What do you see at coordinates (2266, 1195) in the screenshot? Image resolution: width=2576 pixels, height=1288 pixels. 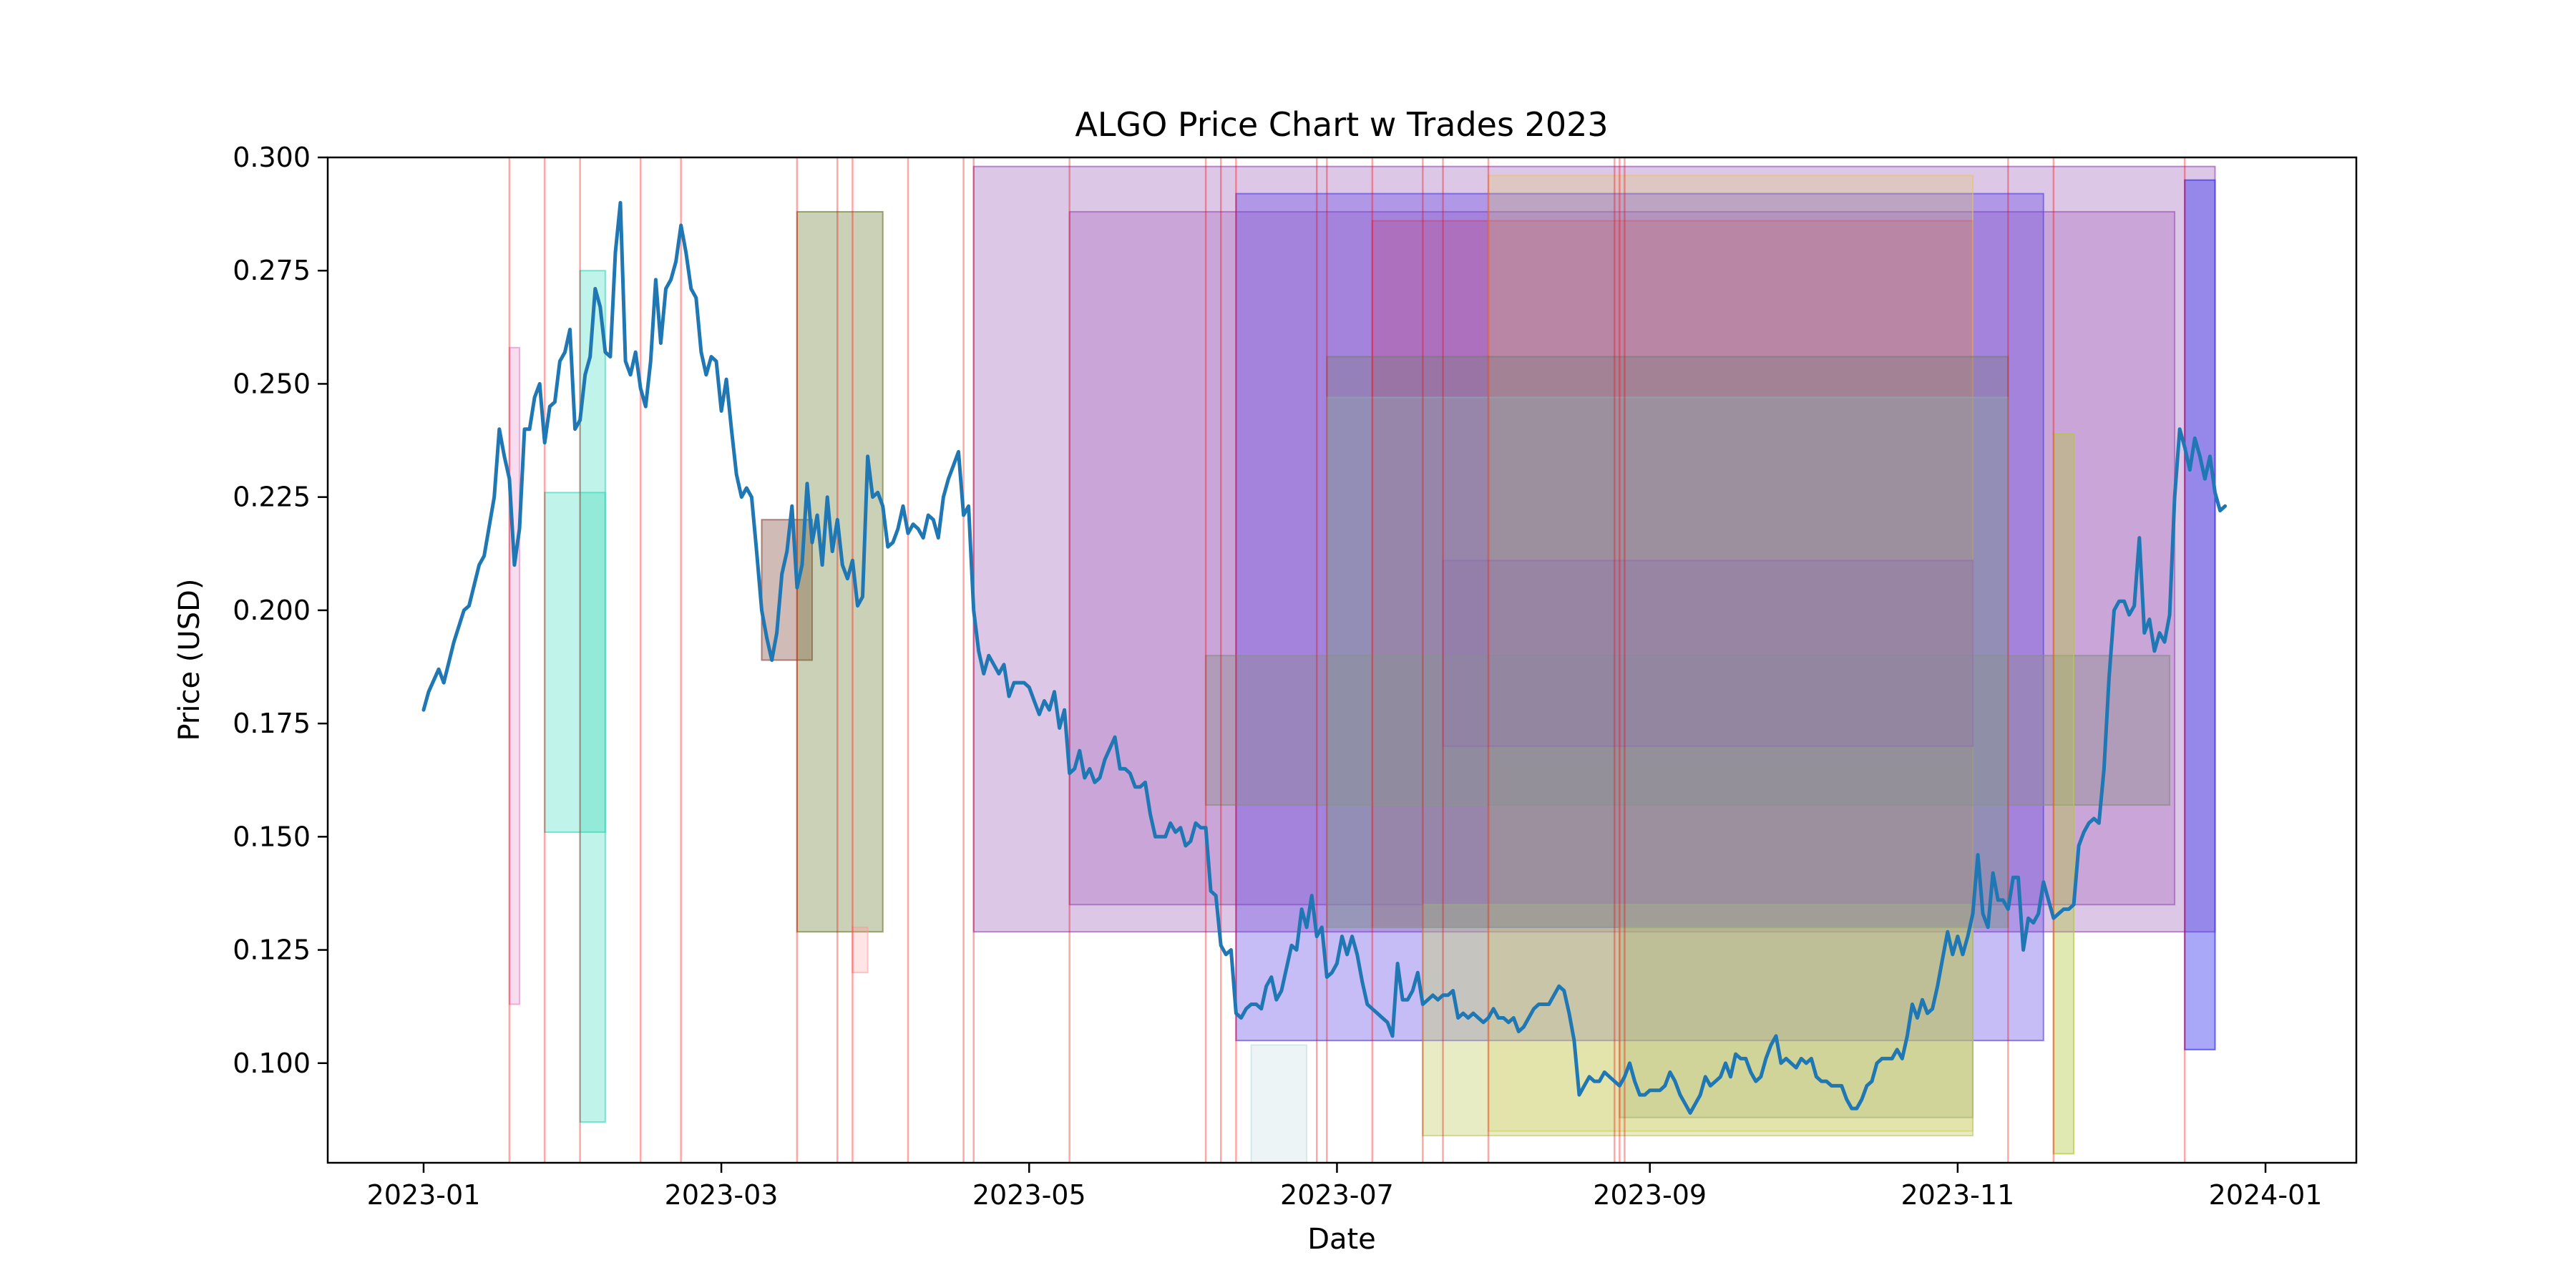 I see `x-tick-label-7: 2024-01` at bounding box center [2266, 1195].